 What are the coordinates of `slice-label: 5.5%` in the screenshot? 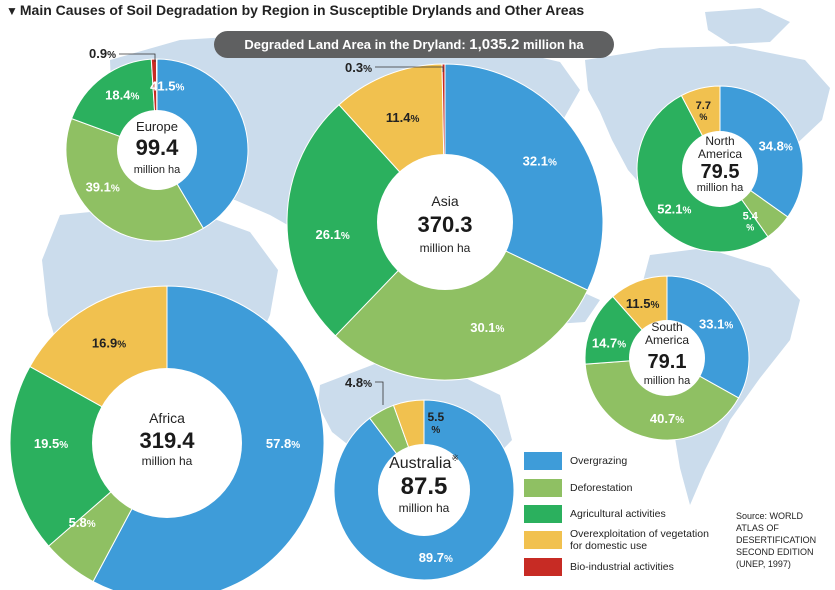 It's located at (435, 423).